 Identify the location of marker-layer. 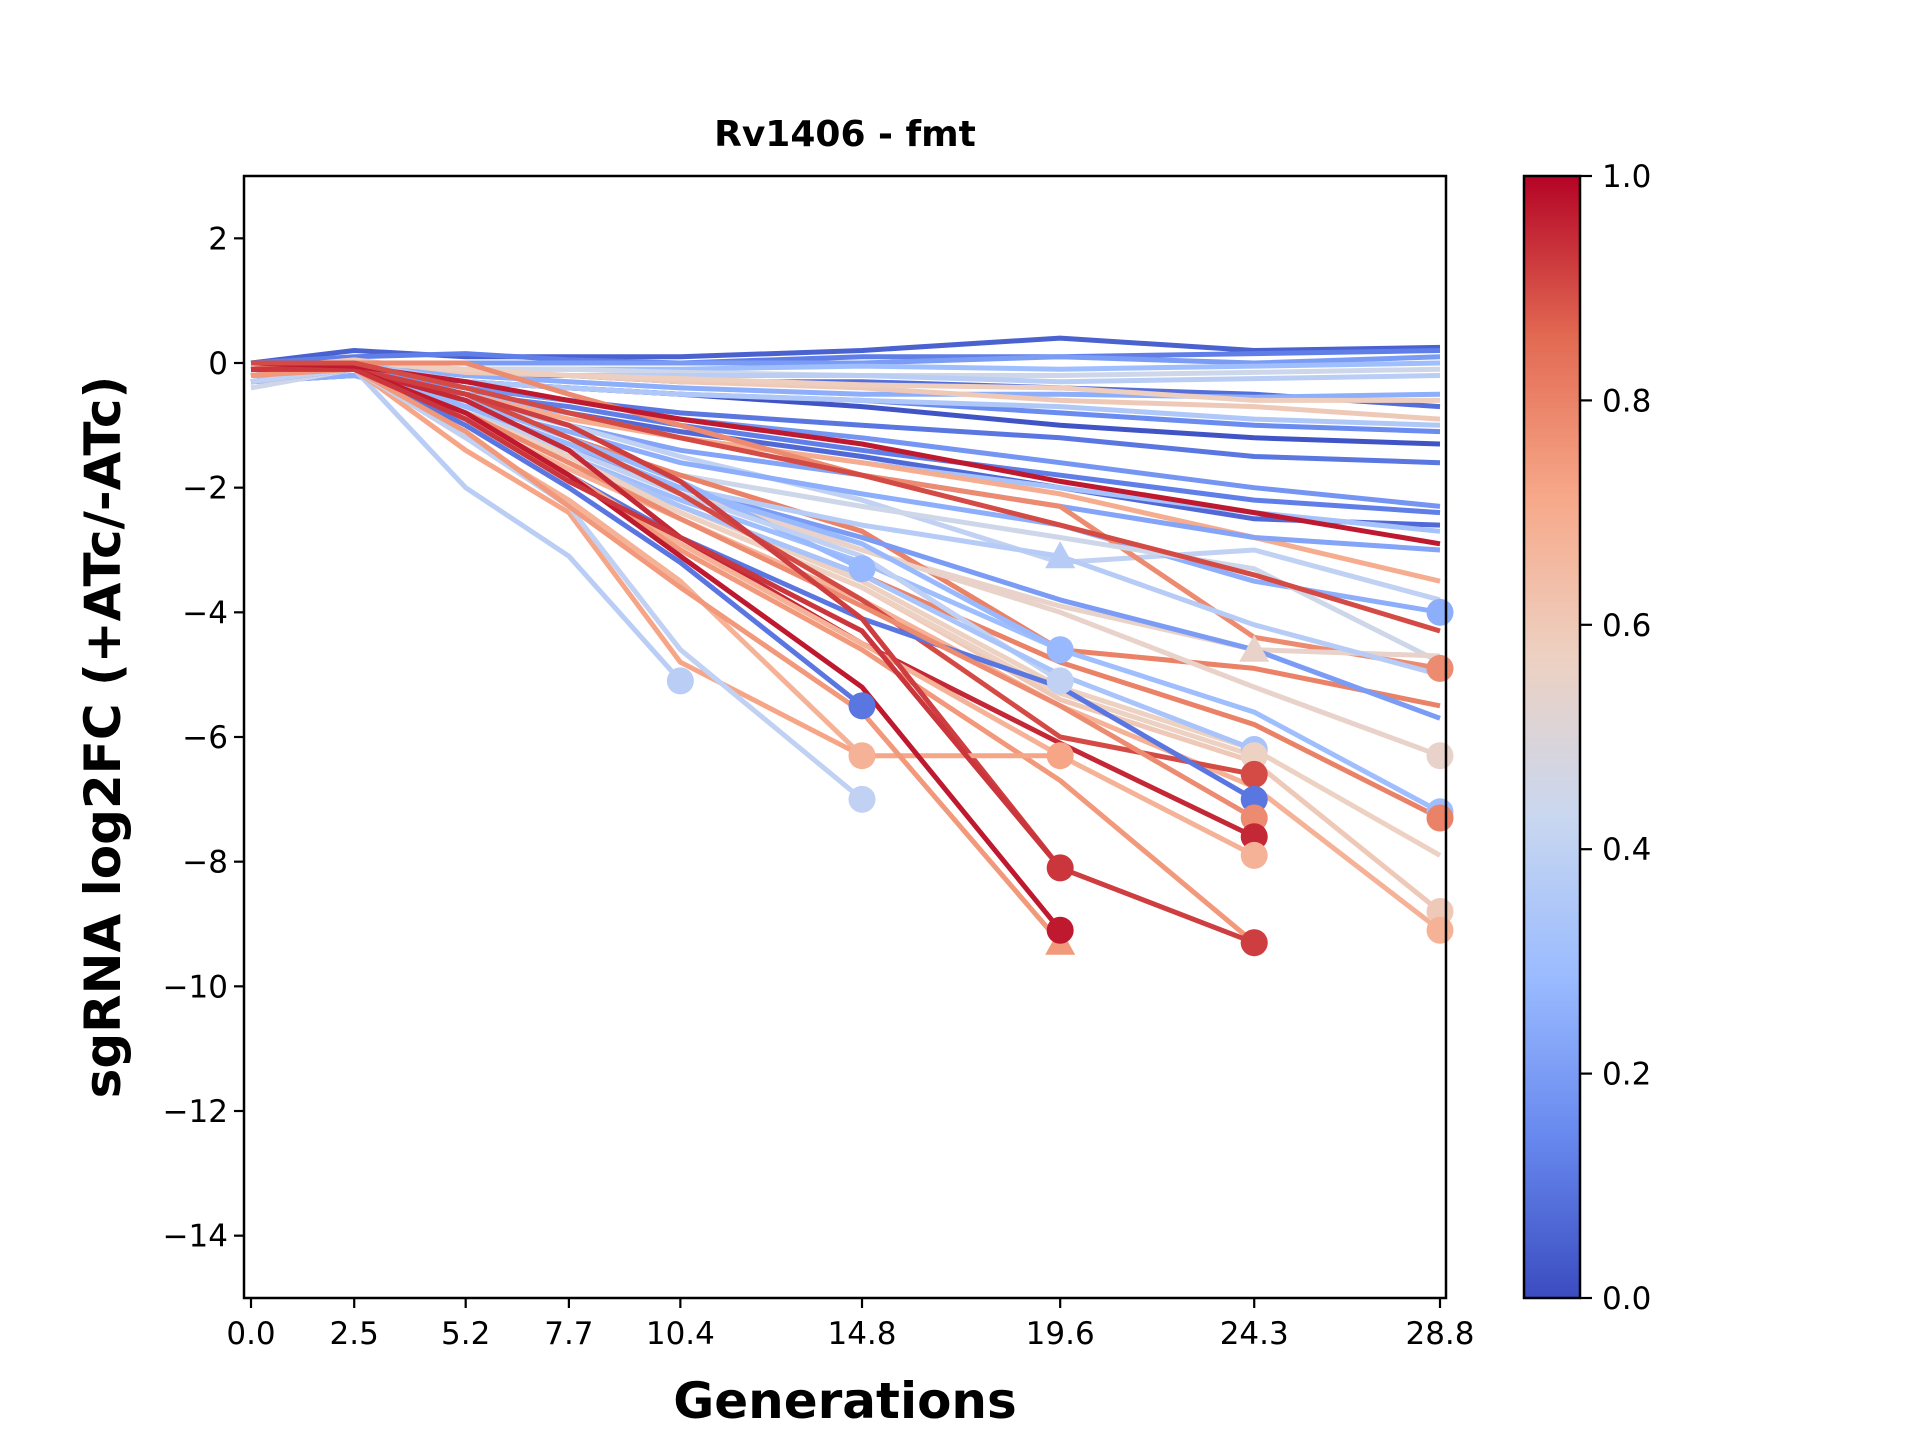
(1060, 749).